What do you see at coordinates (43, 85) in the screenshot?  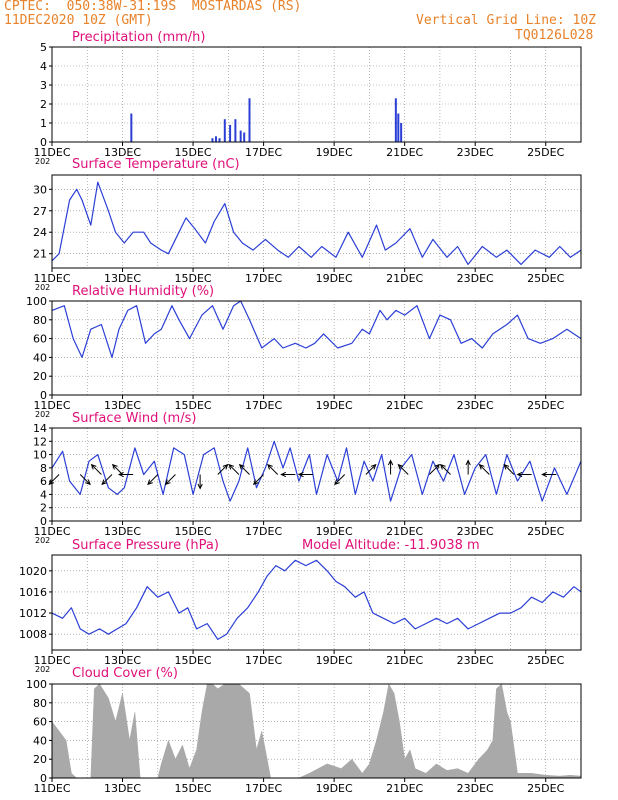 I see `y-tick-label: 3` at bounding box center [43, 85].